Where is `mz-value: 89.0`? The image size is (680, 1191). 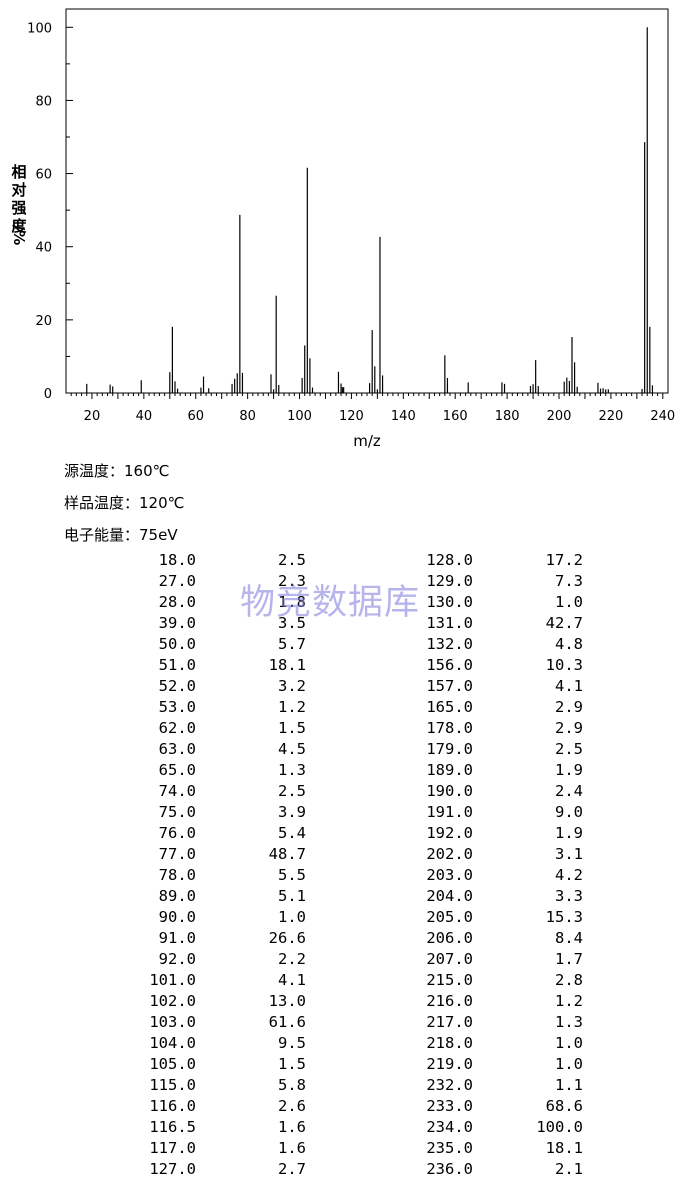 mz-value: 89.0 is located at coordinates (177, 896).